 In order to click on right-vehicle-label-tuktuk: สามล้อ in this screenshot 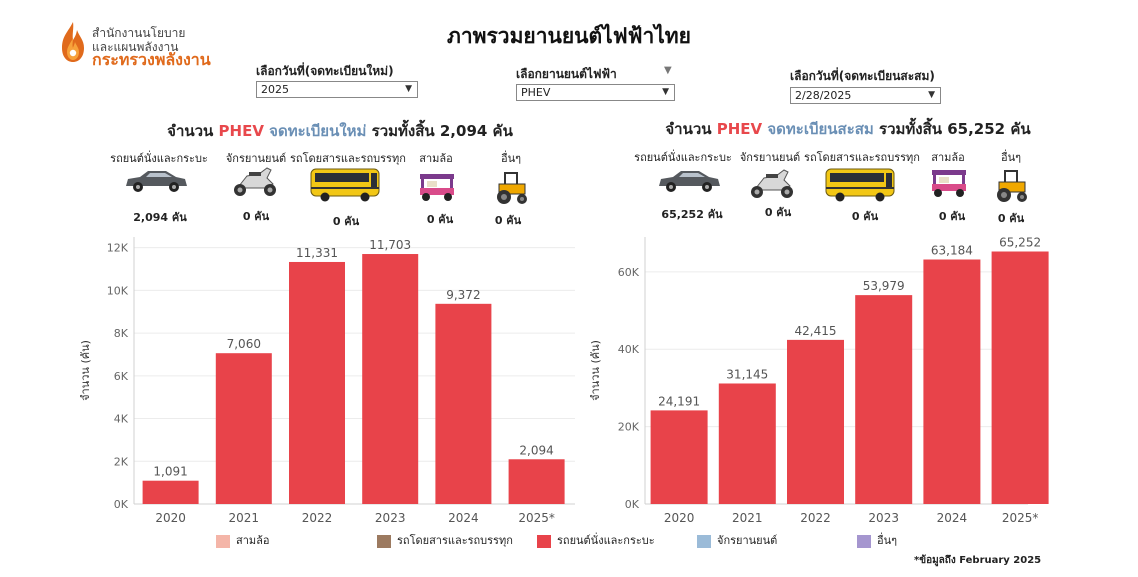, I will do `click(948, 157)`.